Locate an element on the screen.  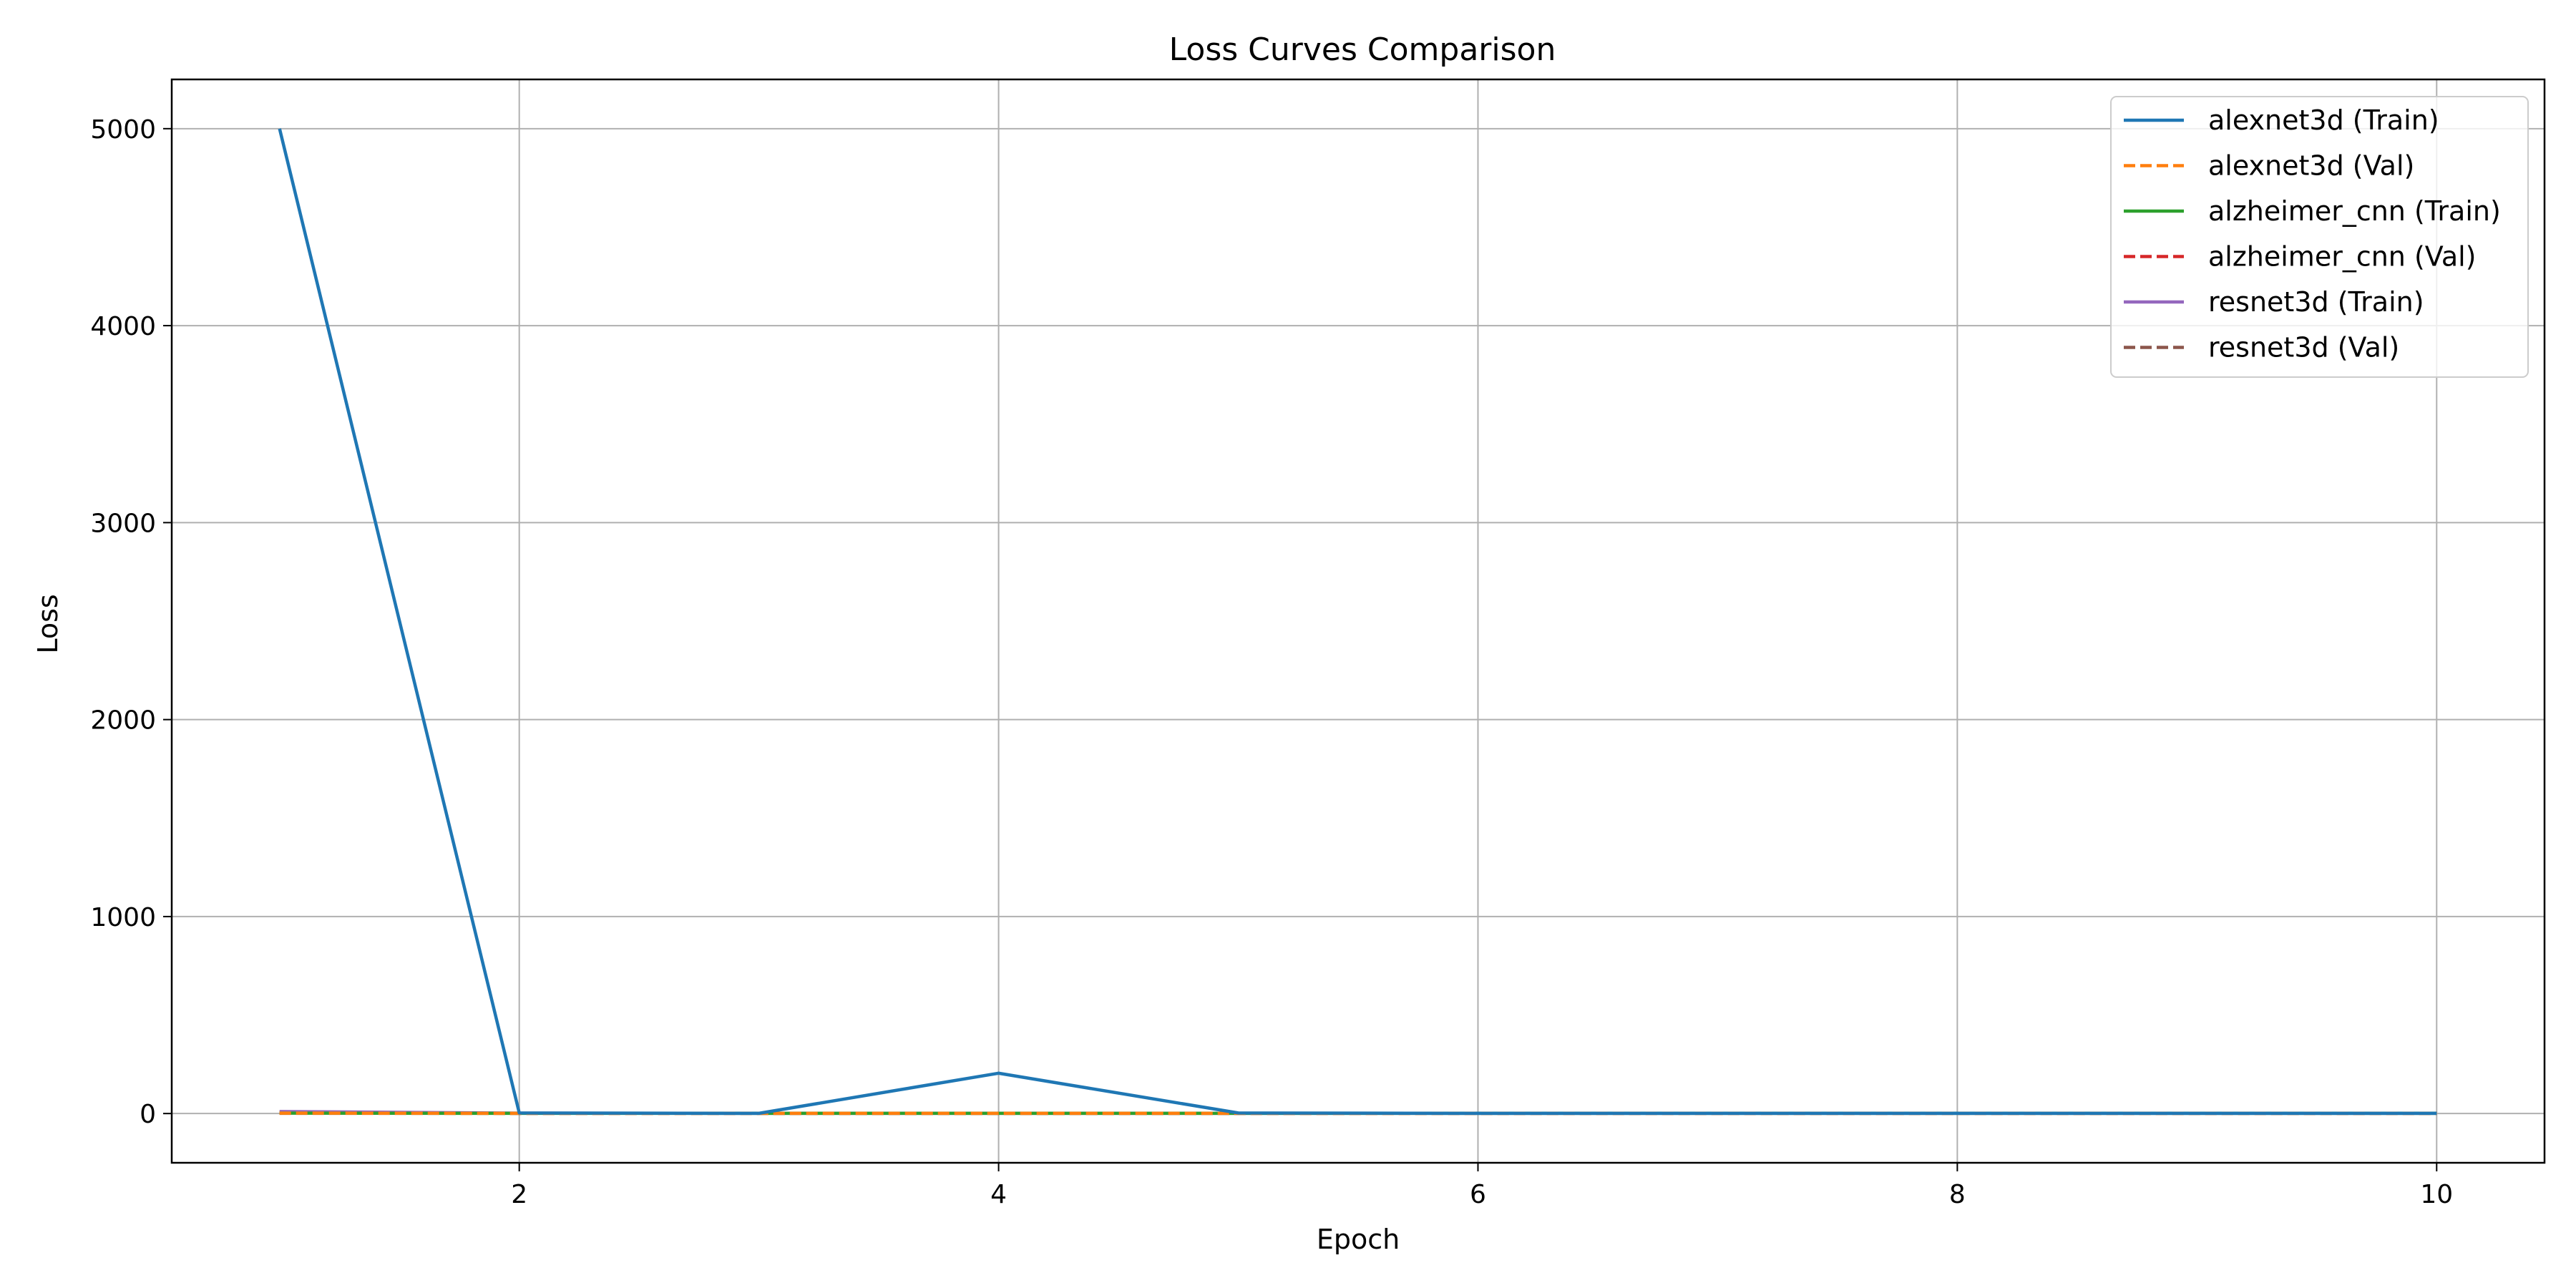
y-tick-label: 0 is located at coordinates (148, 1114).